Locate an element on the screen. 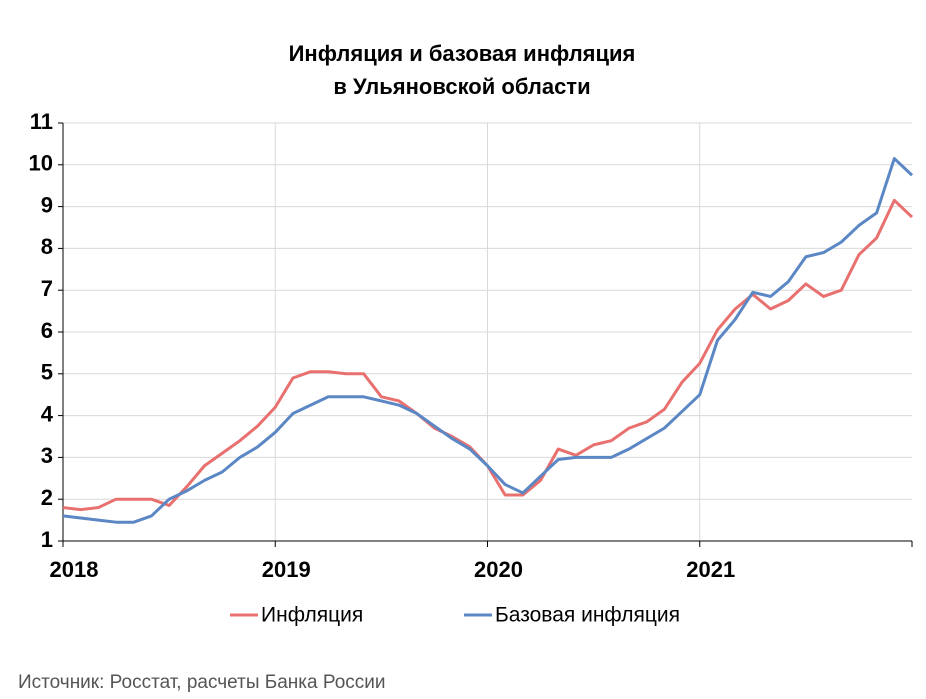 The height and width of the screenshot is (699, 926). chart-title: в Ульяновской области is located at coordinates (461, 86).